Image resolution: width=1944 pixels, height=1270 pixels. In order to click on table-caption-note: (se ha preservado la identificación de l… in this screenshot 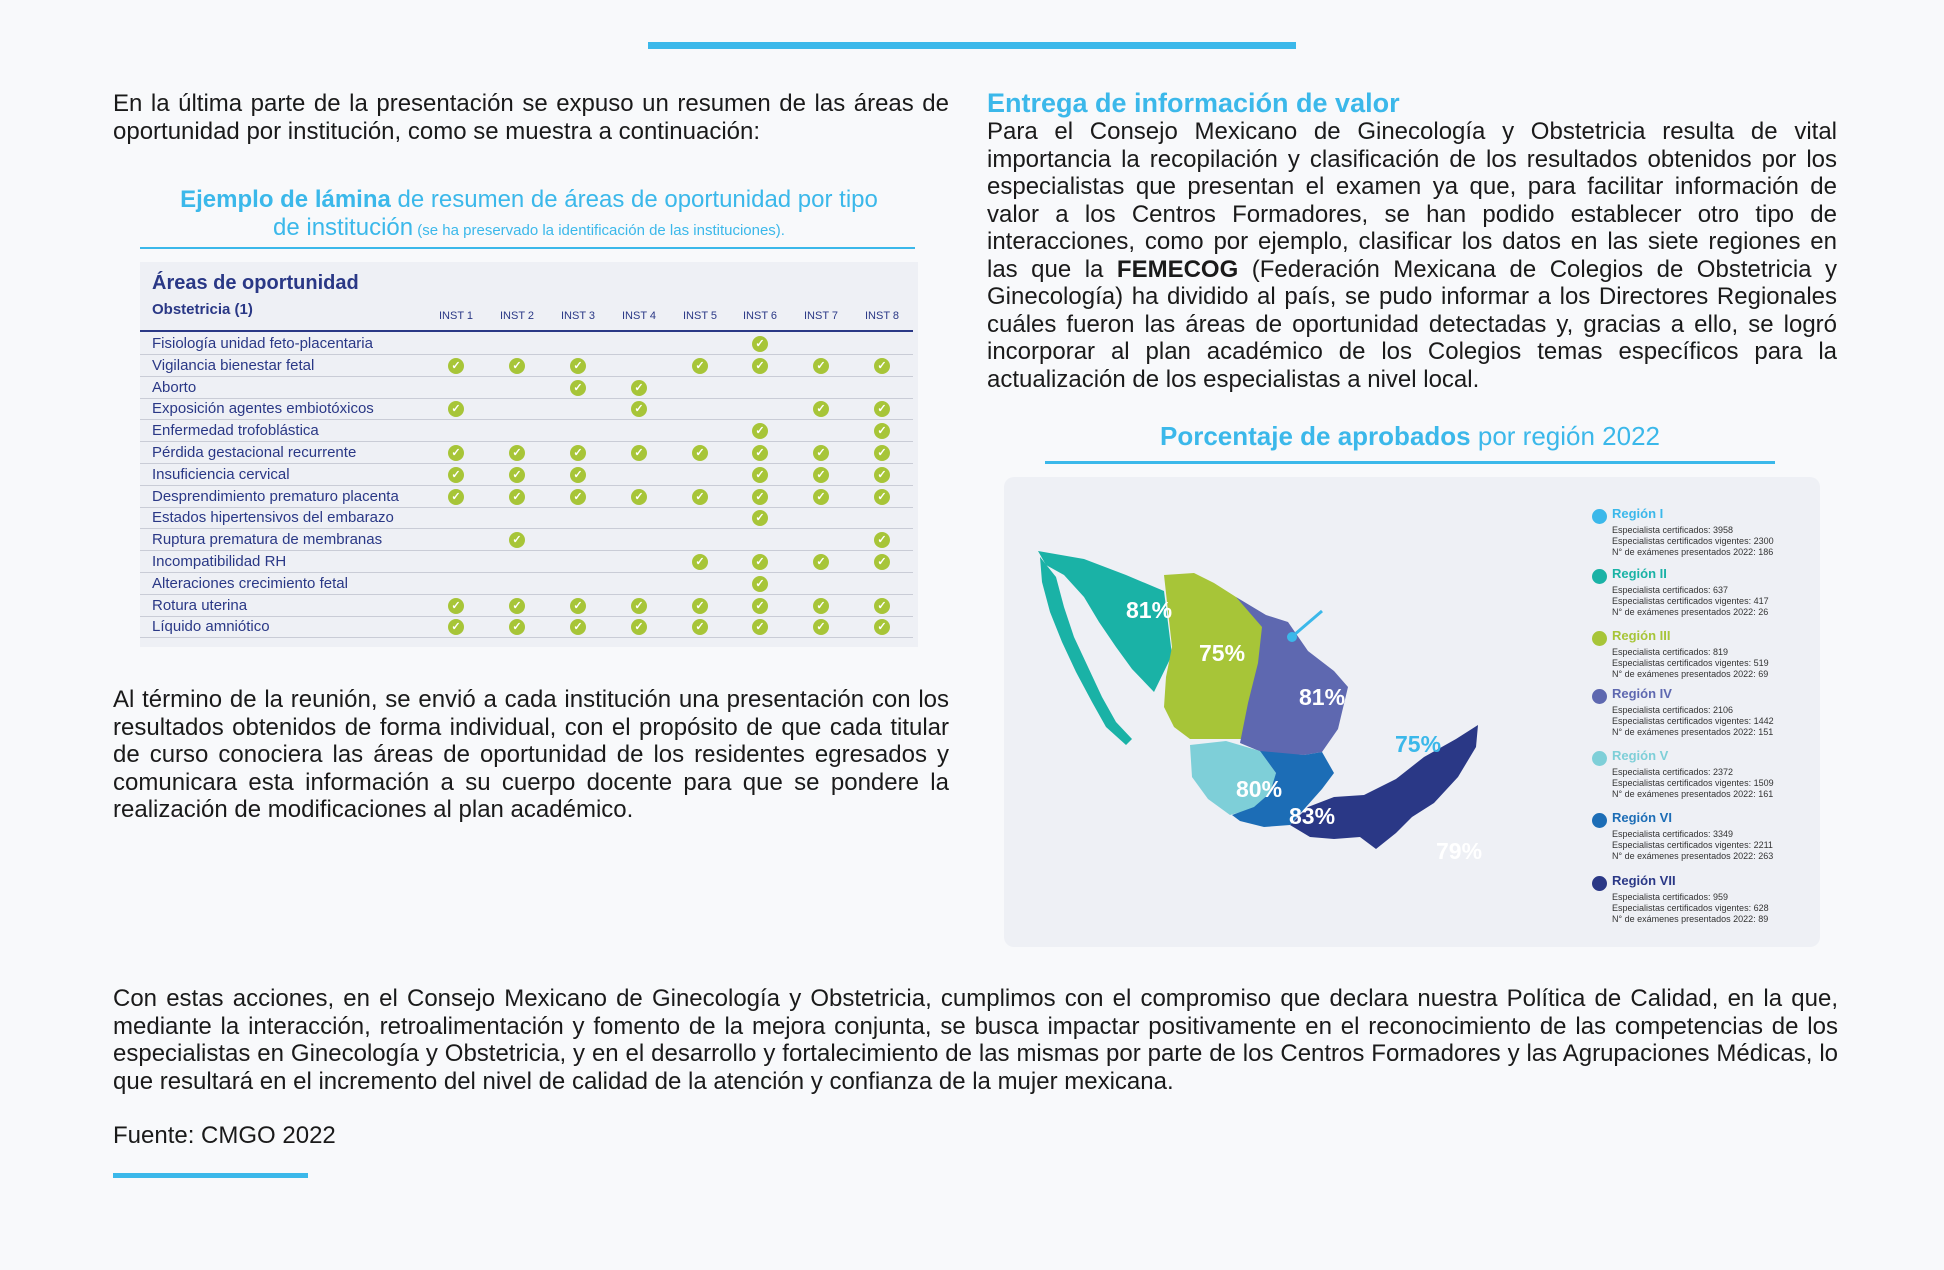, I will do `click(599, 230)`.